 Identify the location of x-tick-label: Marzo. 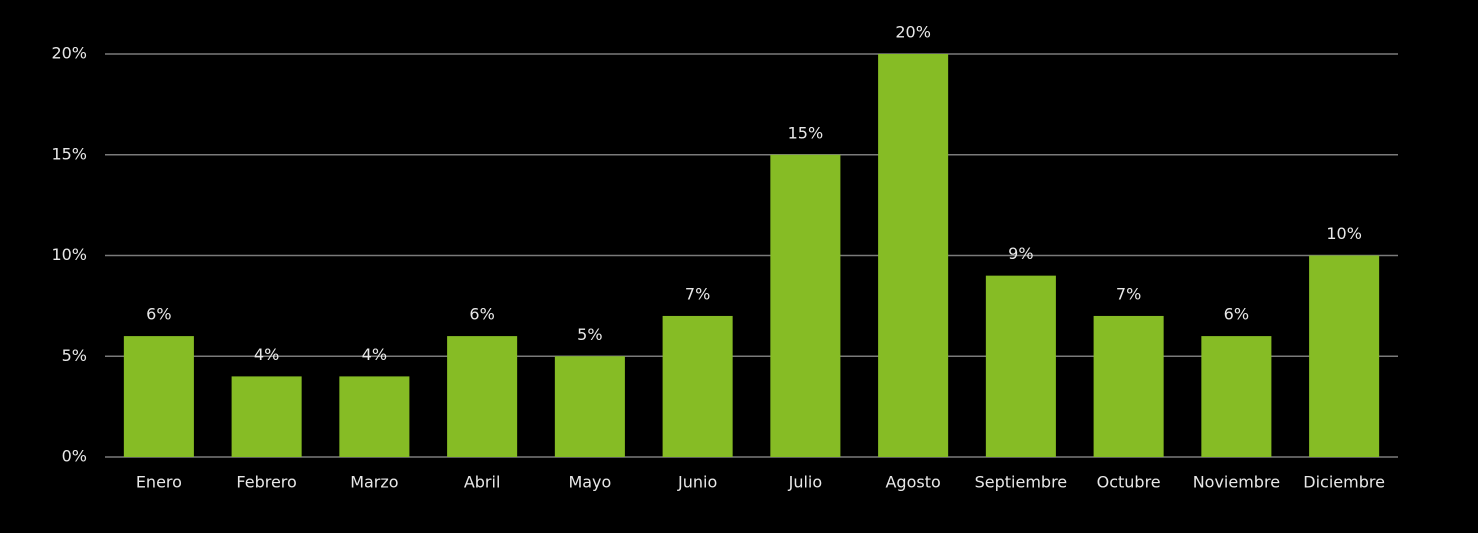
(374, 482).